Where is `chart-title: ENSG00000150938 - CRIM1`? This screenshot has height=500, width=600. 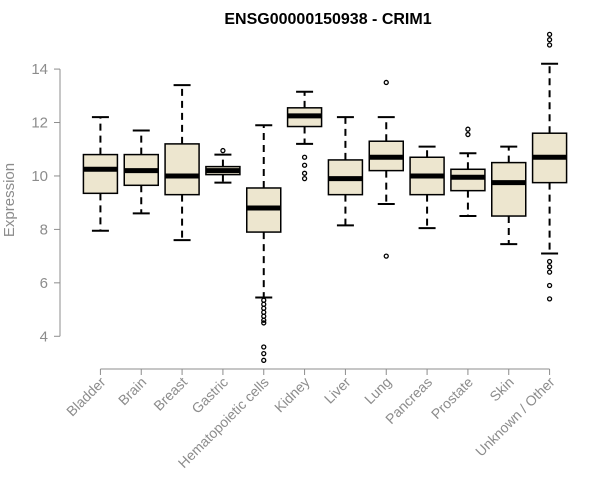
chart-title: ENSG00000150938 - CRIM1 is located at coordinates (327, 19).